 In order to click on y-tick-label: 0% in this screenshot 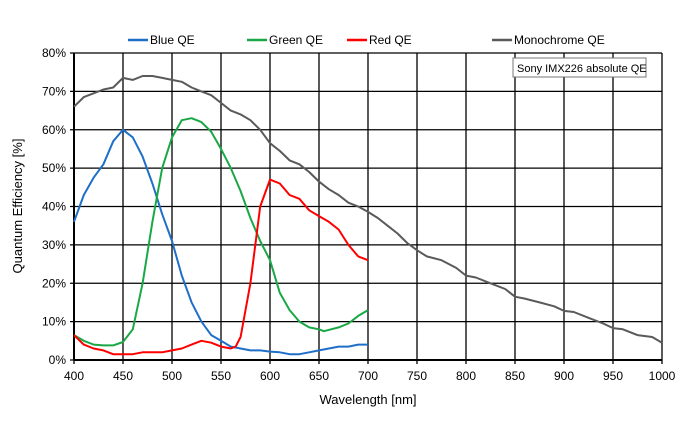, I will do `click(58, 360)`.